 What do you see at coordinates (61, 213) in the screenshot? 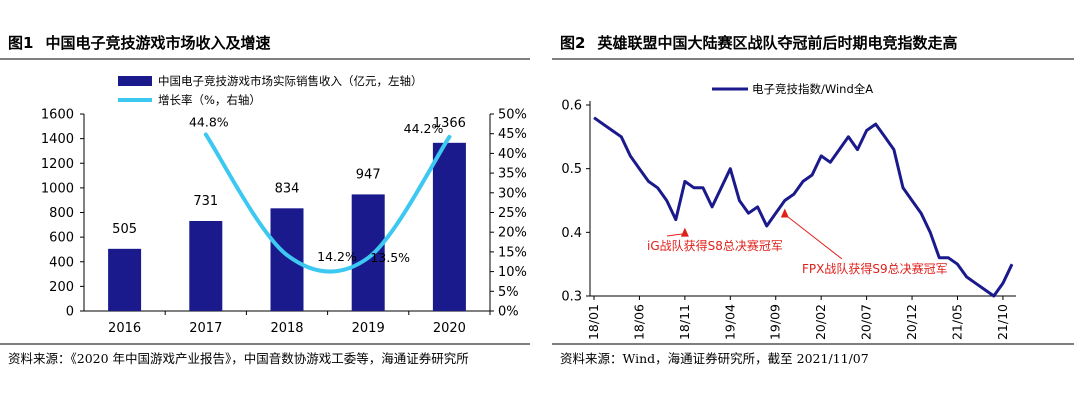
I see `left-axis-tick-label: 800` at bounding box center [61, 213].